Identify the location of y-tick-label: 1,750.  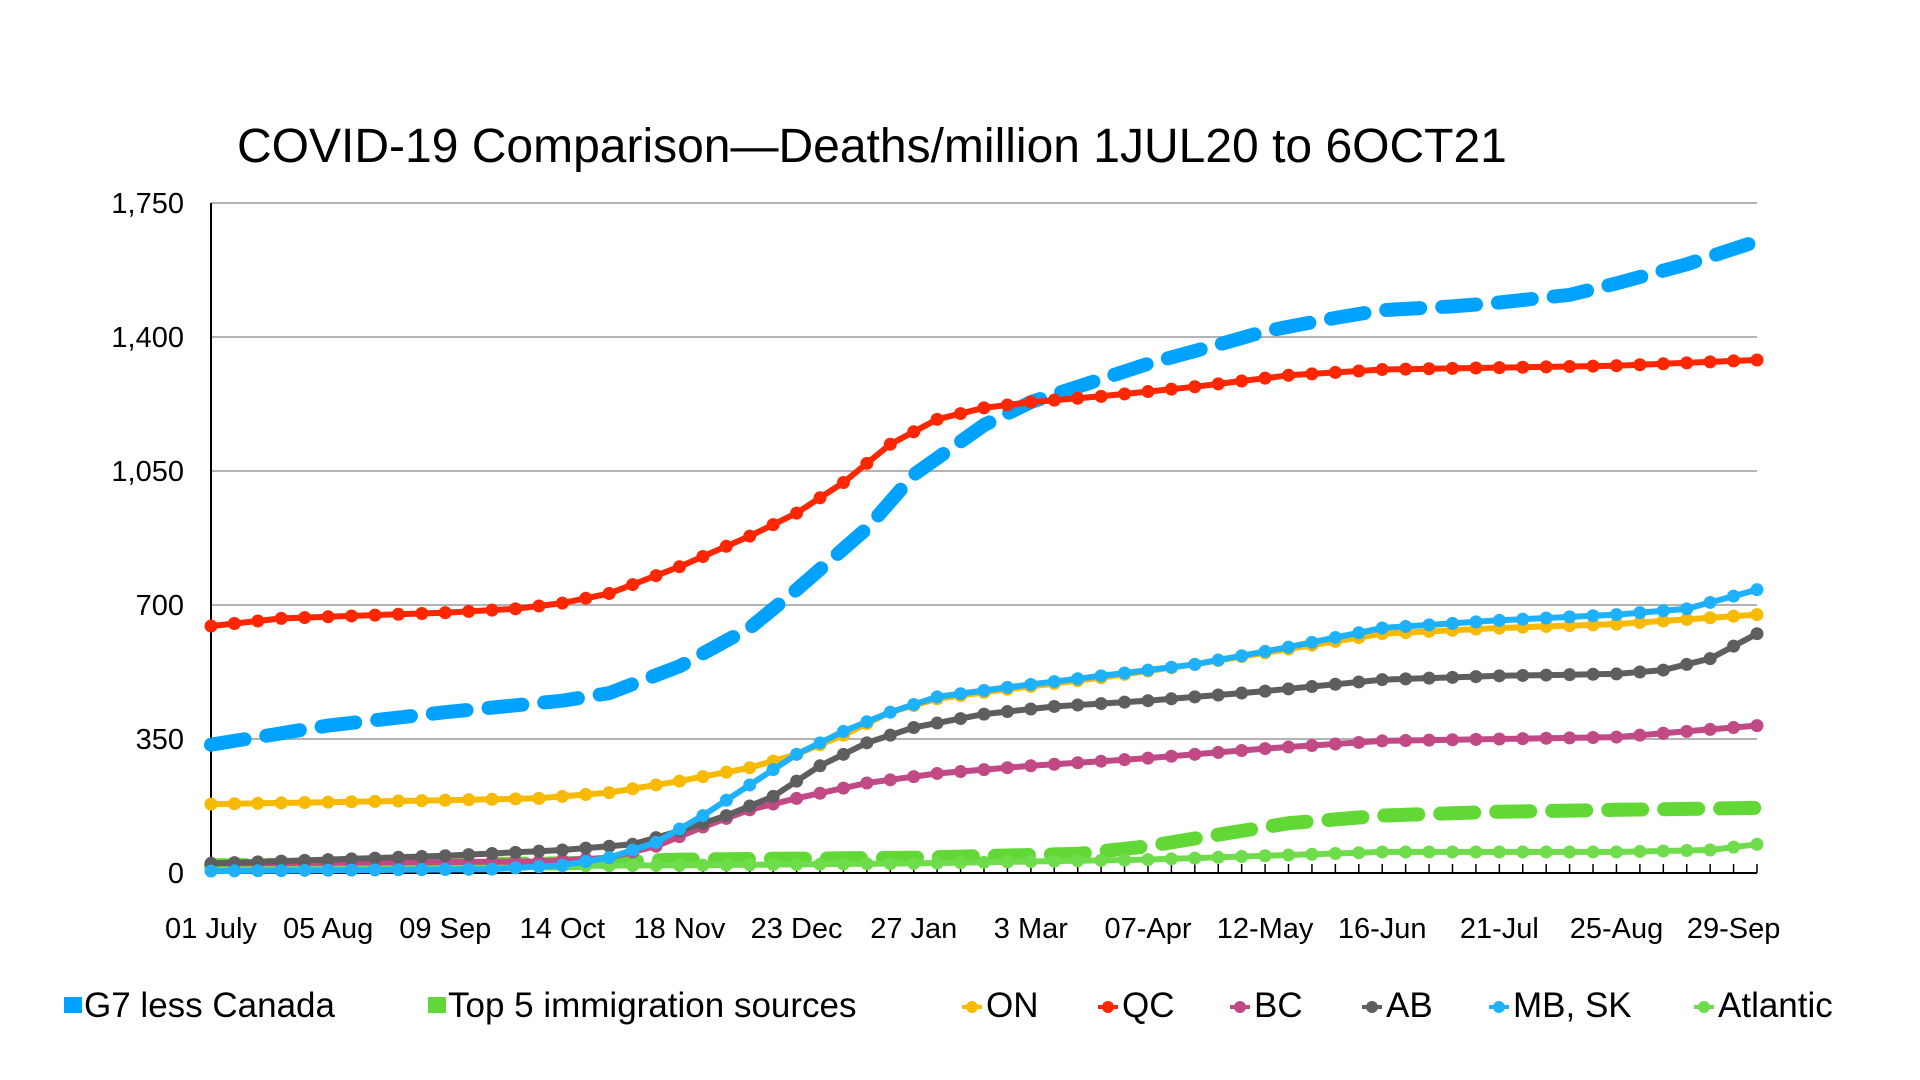
(147, 204).